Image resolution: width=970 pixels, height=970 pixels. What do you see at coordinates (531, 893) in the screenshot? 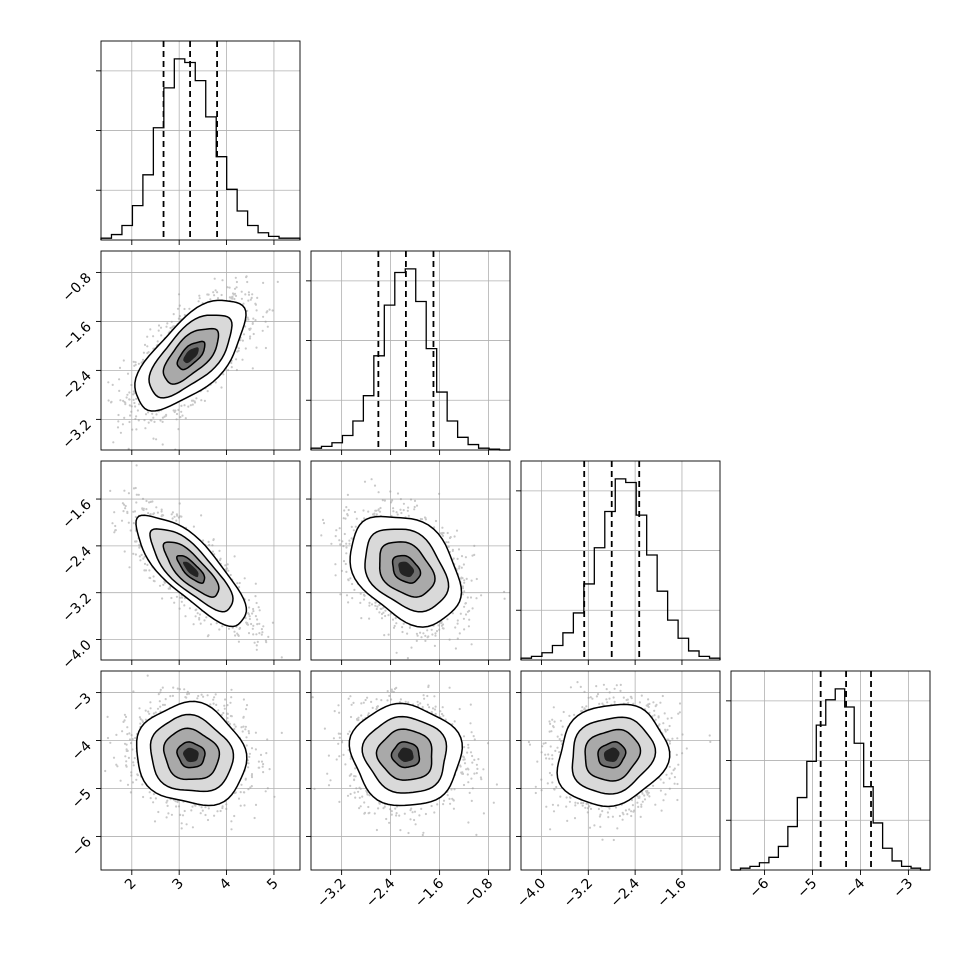
I see `x-tick-label-2-0: −4.0` at bounding box center [531, 893].